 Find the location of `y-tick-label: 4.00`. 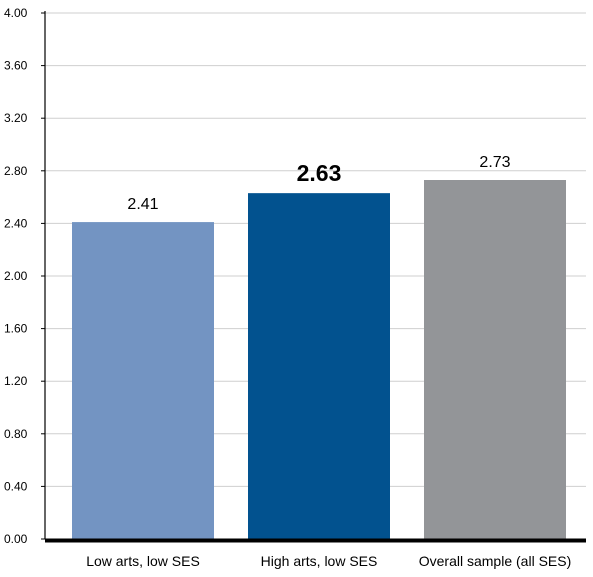

y-tick-label: 4.00 is located at coordinates (16, 13).